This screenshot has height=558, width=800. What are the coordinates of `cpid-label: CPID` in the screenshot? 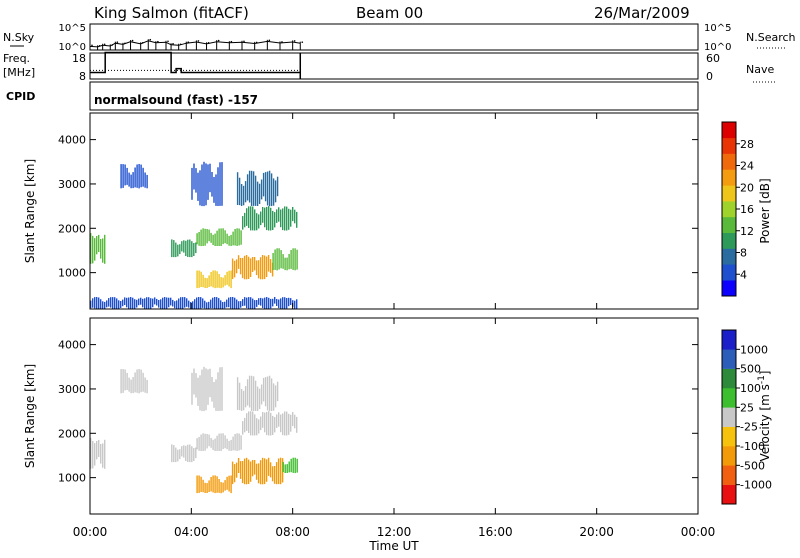 It's located at (20, 96).